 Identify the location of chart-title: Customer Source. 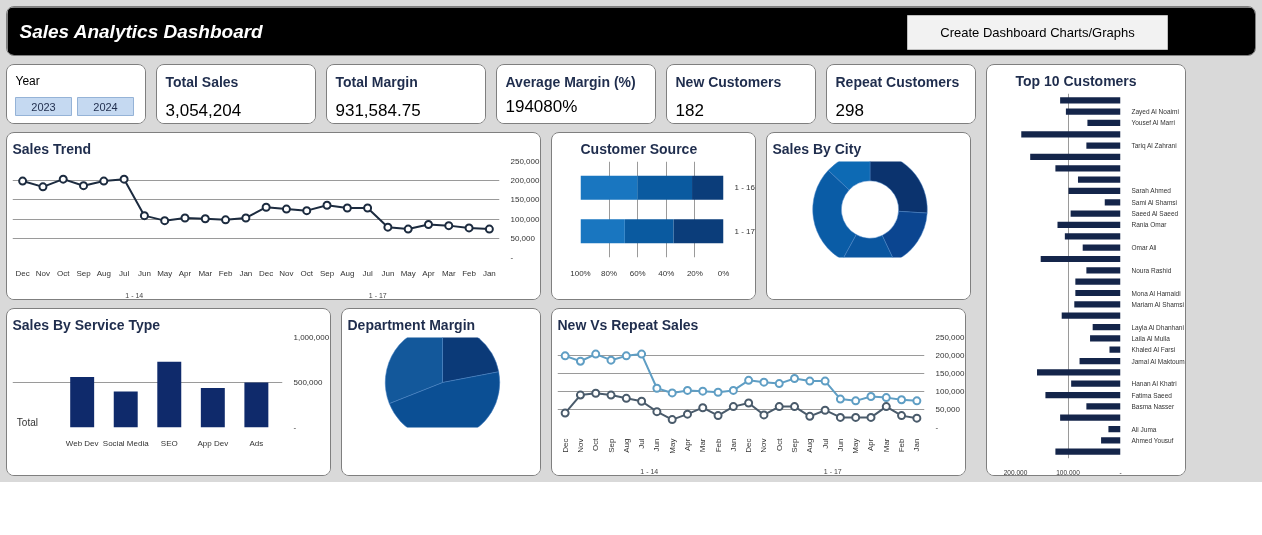
(639, 148).